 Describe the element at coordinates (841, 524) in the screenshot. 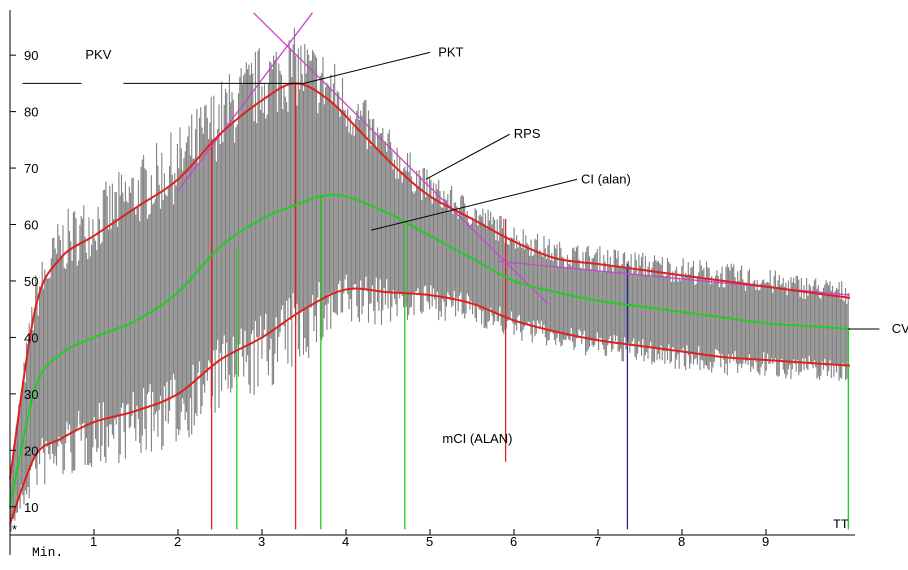

I see `x-end-label: TT` at that location.